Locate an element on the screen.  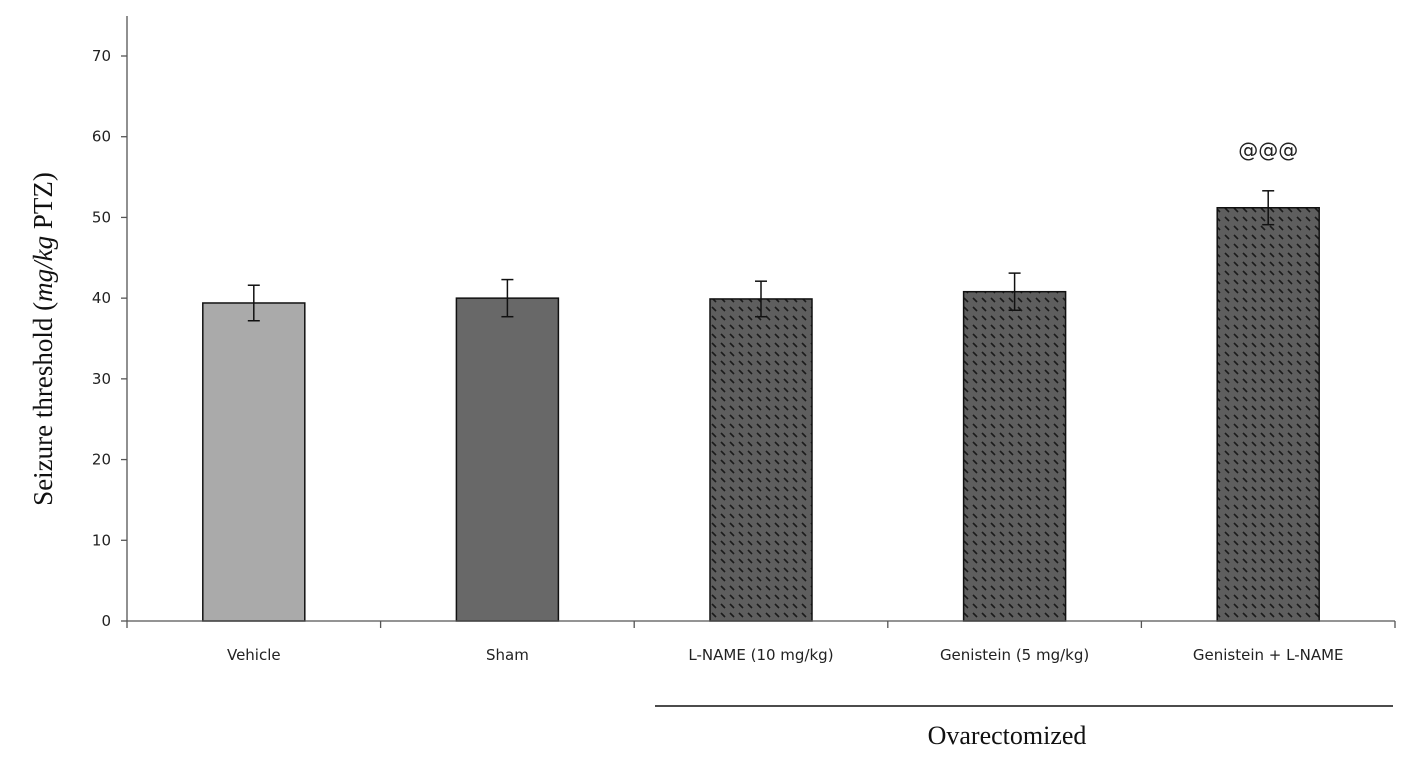
y-tick-label: 70 is located at coordinates (101, 56).